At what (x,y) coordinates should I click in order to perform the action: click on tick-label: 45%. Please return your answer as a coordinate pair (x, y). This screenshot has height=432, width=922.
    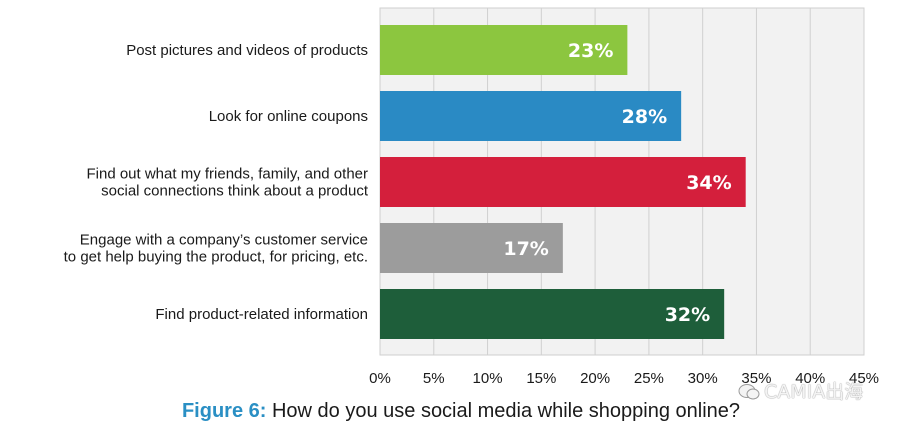
    Looking at the image, I should click on (864, 378).